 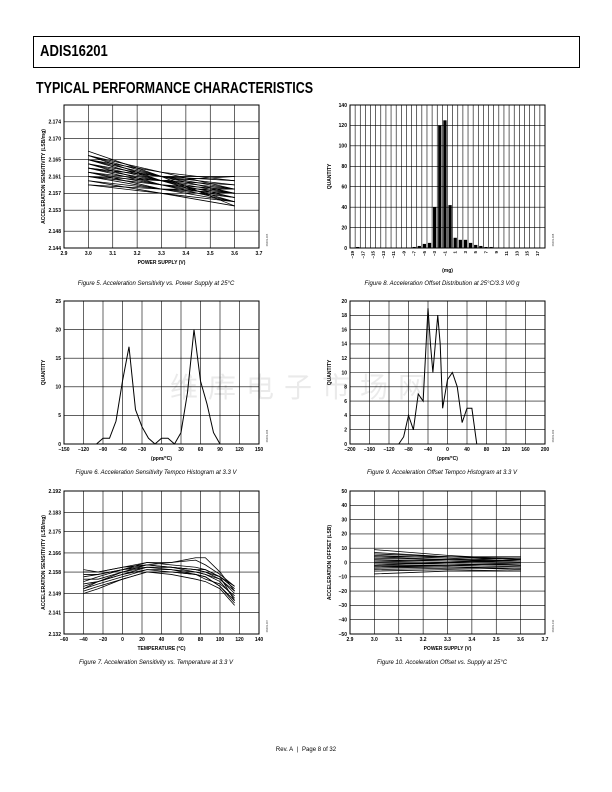 I want to click on x-tick-label: 3.2, so click(x=137, y=254).